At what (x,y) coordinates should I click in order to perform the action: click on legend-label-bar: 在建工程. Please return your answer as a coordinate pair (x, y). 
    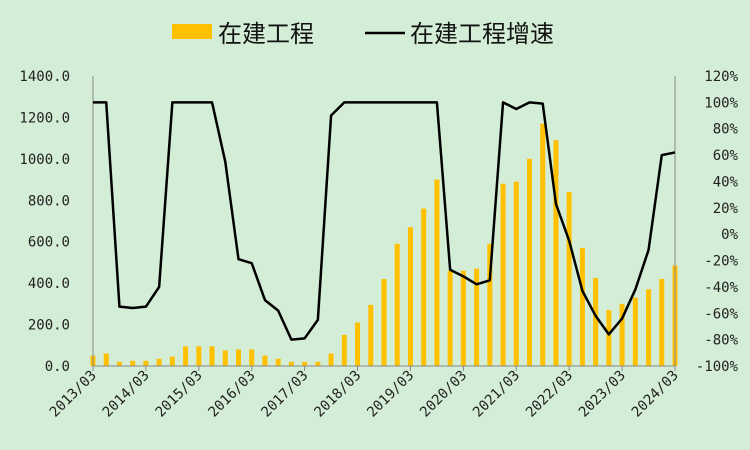
    Looking at the image, I should click on (266, 34).